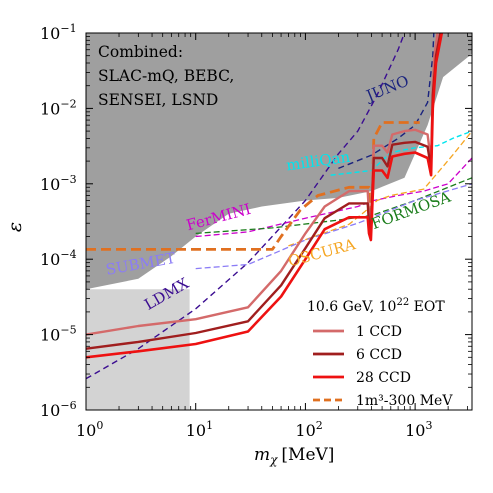  Describe the element at coordinates (58, 183) in the screenshot. I see `y-tick-label: 10⁻³` at that location.